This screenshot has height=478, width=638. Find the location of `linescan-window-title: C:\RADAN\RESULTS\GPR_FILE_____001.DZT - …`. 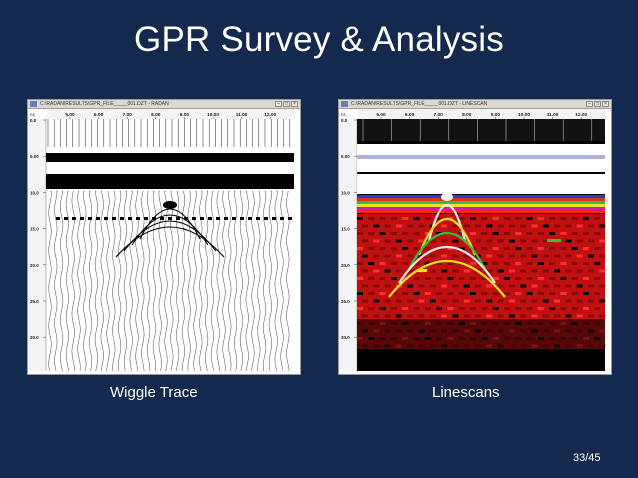

linescan-window-title: C:\RADAN\RESULTS\GPR_FILE_____001.DZT - … is located at coordinates (419, 104).